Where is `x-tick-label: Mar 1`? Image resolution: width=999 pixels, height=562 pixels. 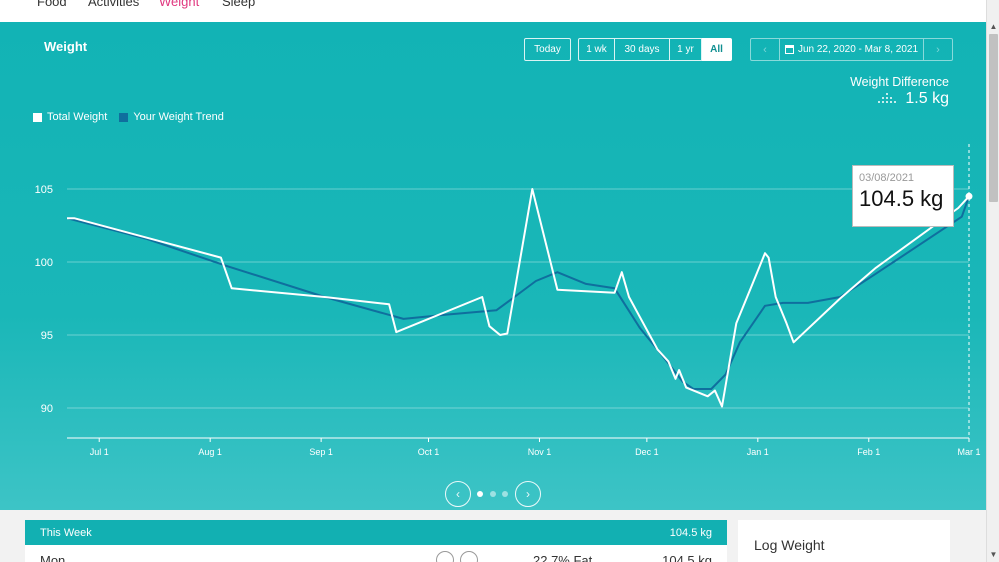 x-tick-label: Mar 1 is located at coordinates (968, 452).